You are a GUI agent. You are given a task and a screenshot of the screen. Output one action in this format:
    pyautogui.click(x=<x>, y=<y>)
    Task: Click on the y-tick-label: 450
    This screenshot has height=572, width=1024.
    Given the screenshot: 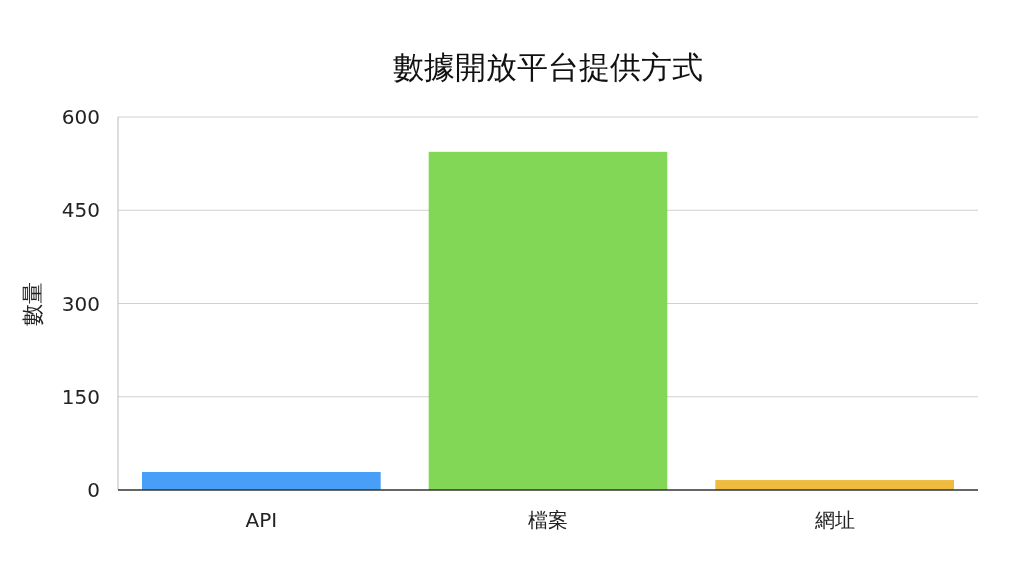 What is the action you would take?
    pyautogui.click(x=80, y=210)
    